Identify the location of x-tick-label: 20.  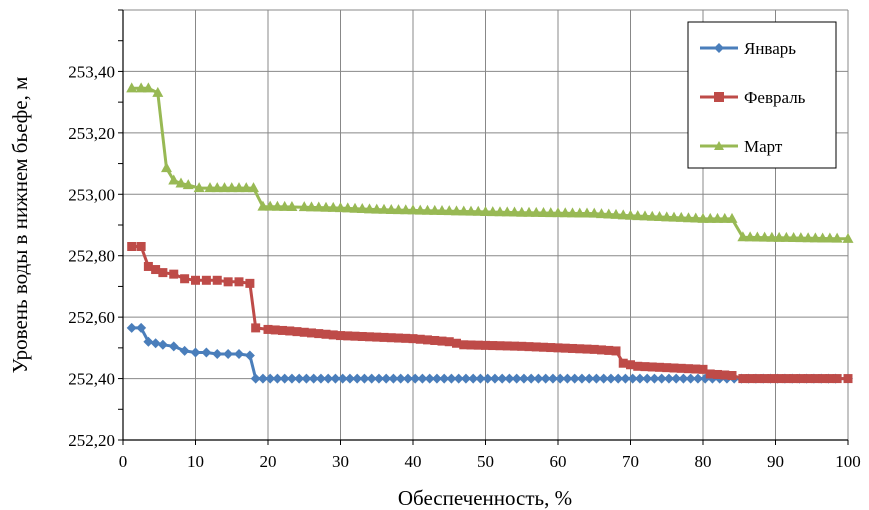
(268, 461).